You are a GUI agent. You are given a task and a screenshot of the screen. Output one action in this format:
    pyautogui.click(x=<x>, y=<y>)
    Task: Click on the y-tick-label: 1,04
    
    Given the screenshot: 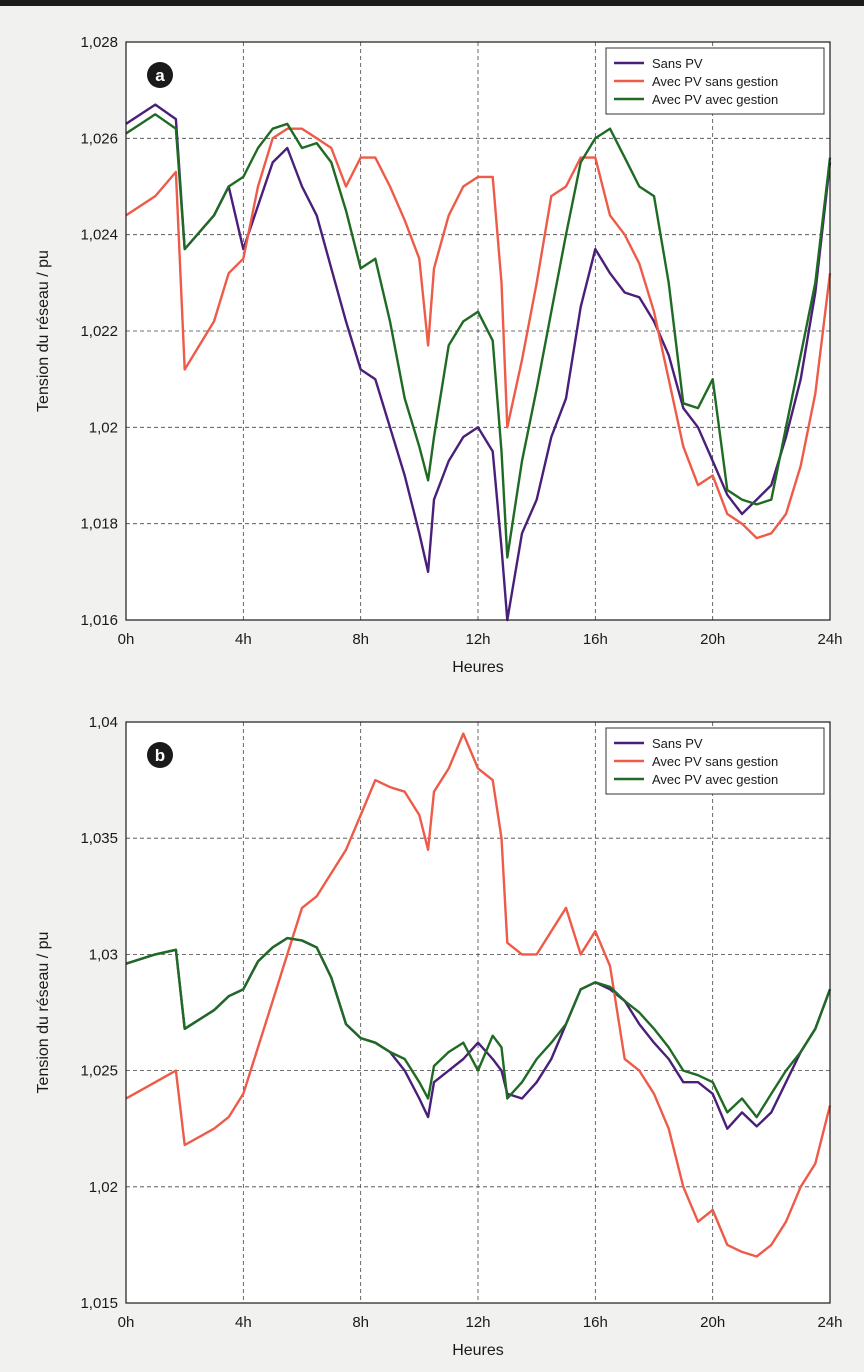 What is the action you would take?
    pyautogui.click(x=103, y=722)
    